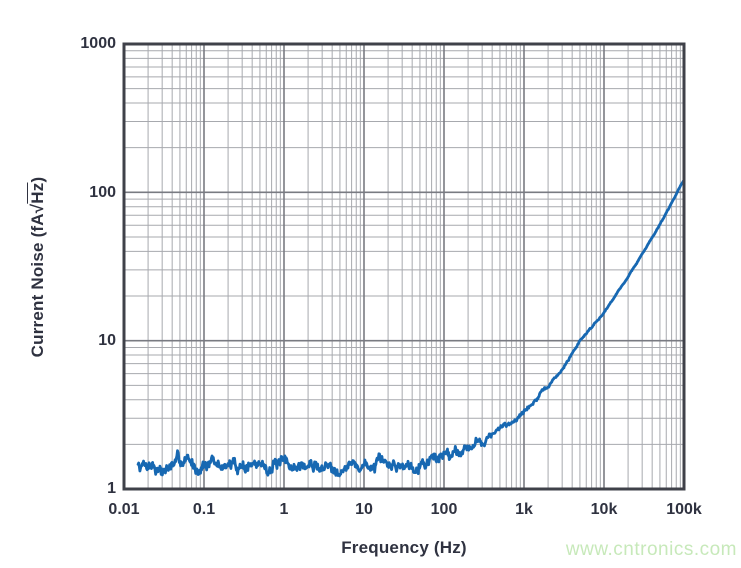  Describe the element at coordinates (204, 509) in the screenshot. I see `x-tick-0p1: 0.1` at that location.